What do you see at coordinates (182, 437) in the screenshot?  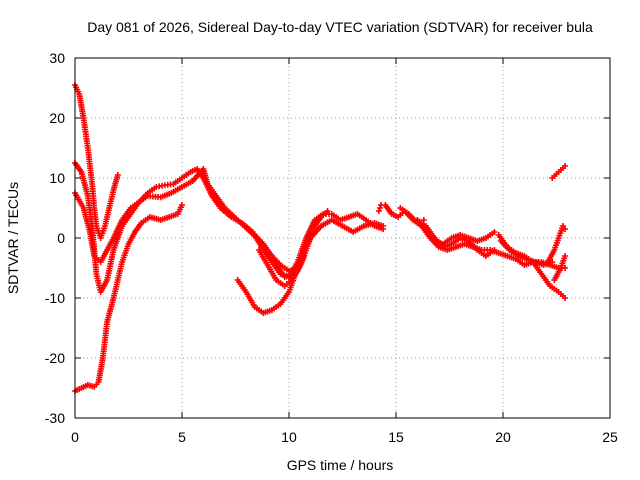 I see `x-tick-label: 5` at bounding box center [182, 437].